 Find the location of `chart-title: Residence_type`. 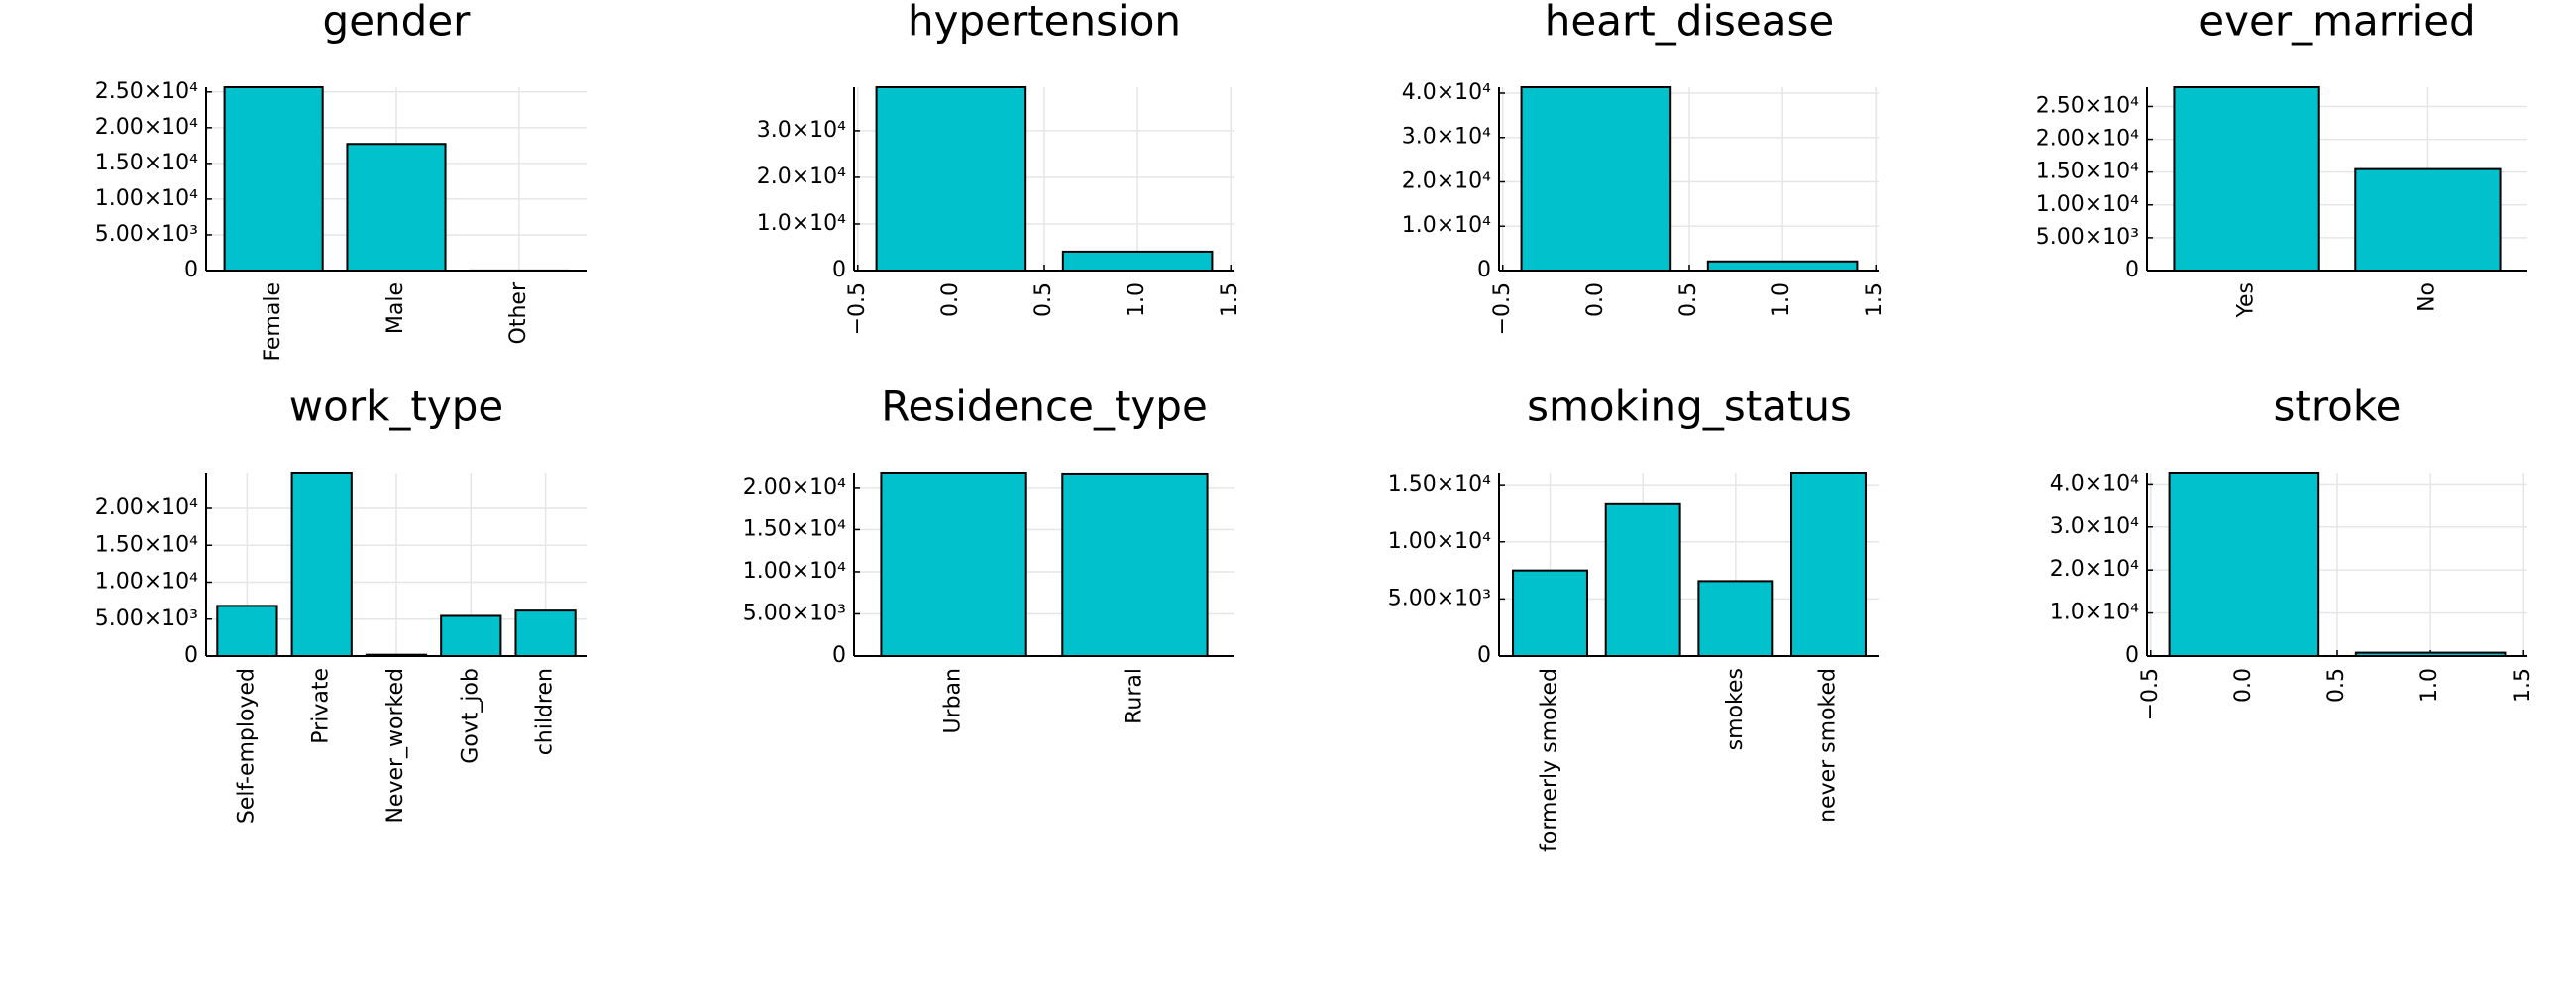

chart-title: Residence_type is located at coordinates (1044, 407).